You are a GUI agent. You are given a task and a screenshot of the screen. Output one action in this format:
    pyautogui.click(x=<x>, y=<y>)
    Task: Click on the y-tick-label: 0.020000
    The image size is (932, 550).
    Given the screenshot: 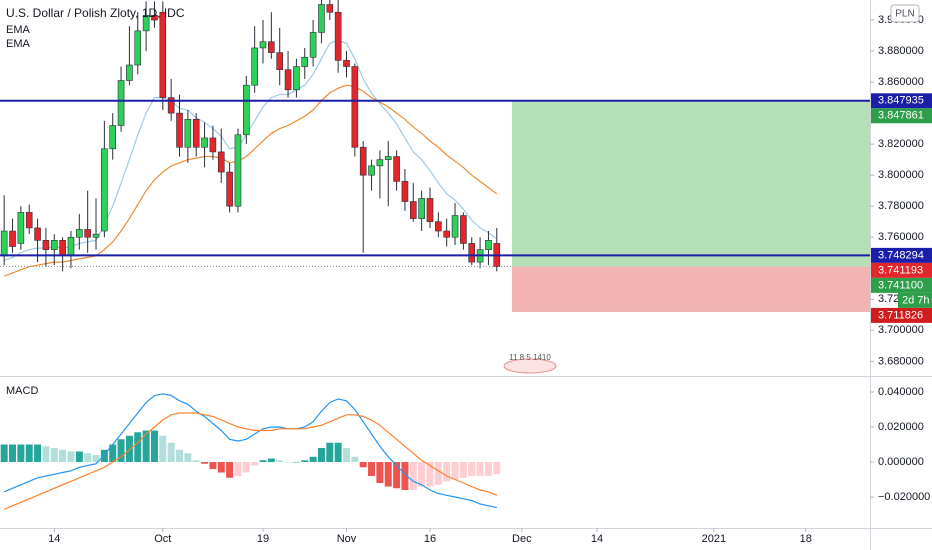 What is the action you would take?
    pyautogui.click(x=901, y=427)
    